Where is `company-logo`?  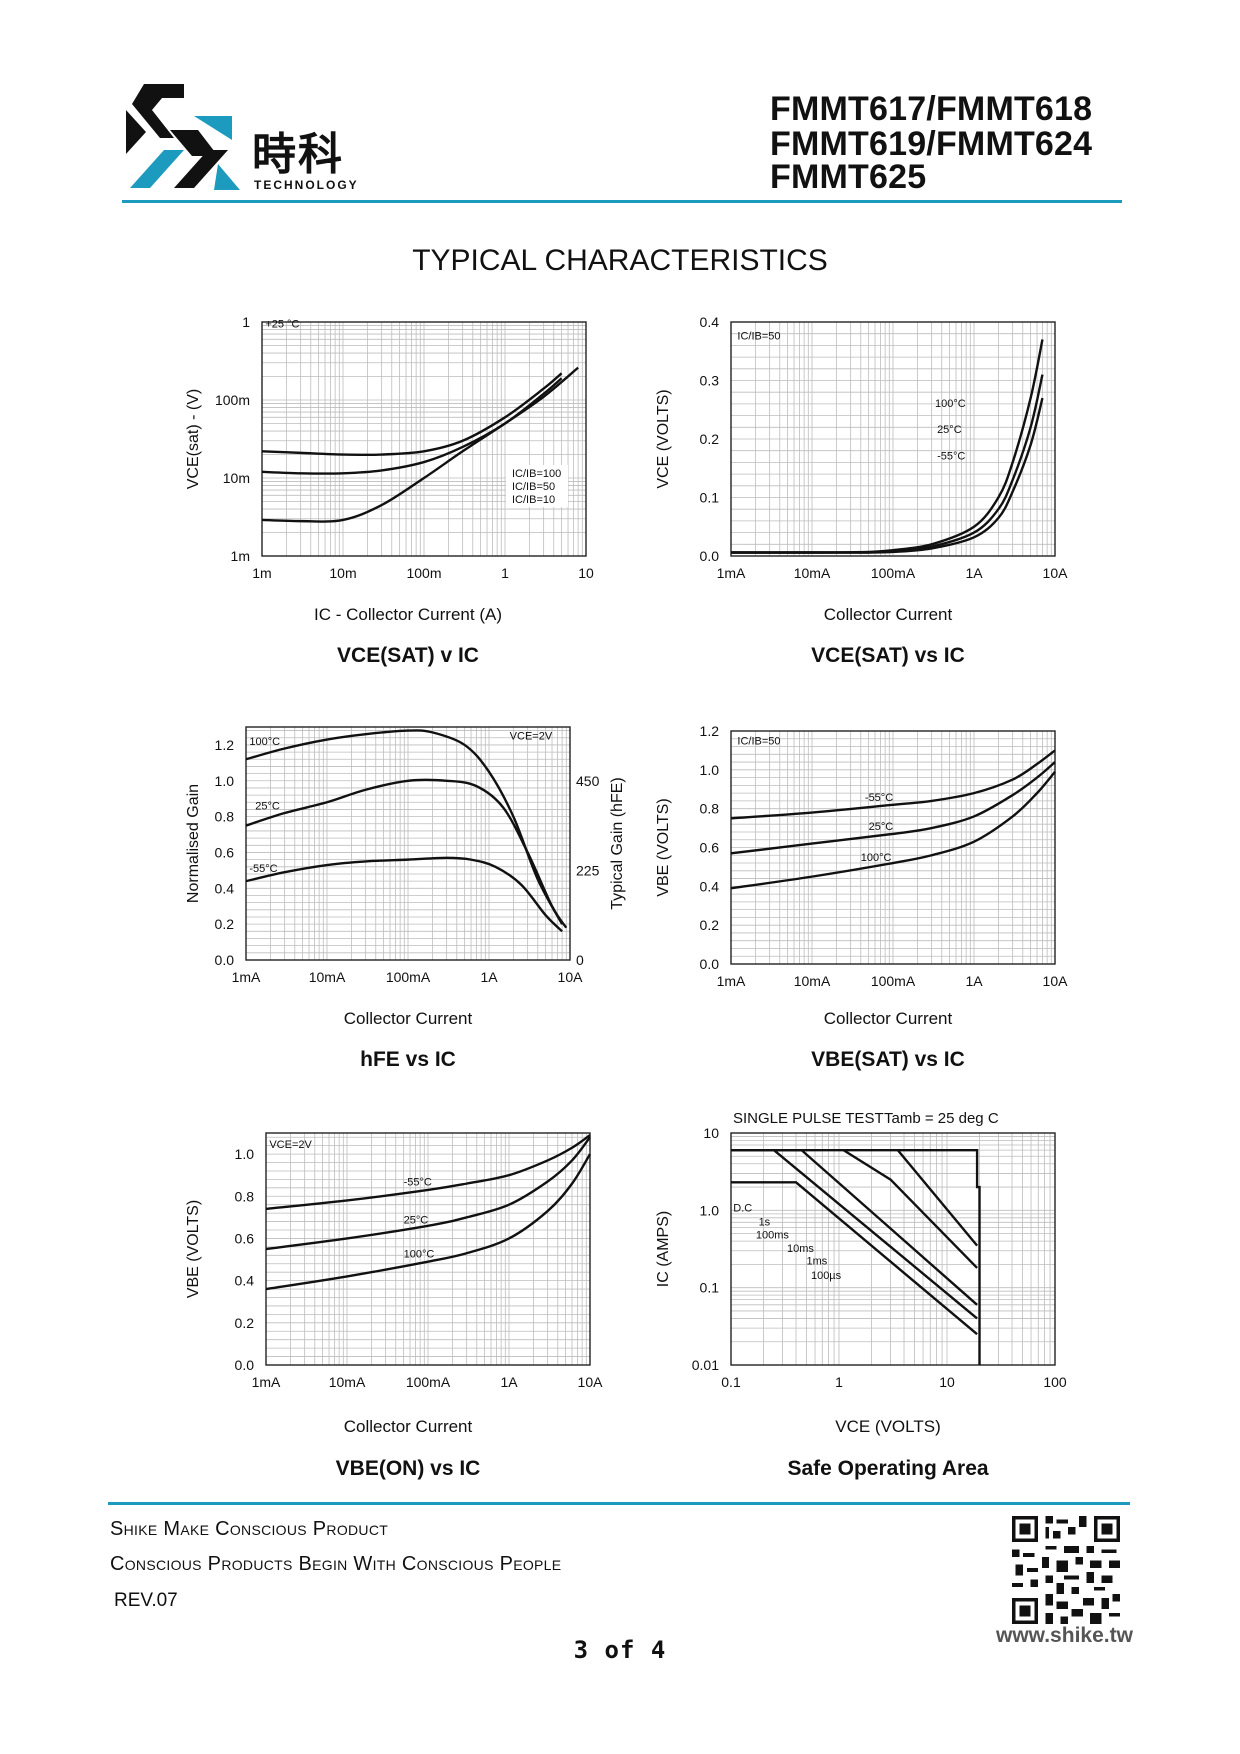 company-logo is located at coordinates (247, 136).